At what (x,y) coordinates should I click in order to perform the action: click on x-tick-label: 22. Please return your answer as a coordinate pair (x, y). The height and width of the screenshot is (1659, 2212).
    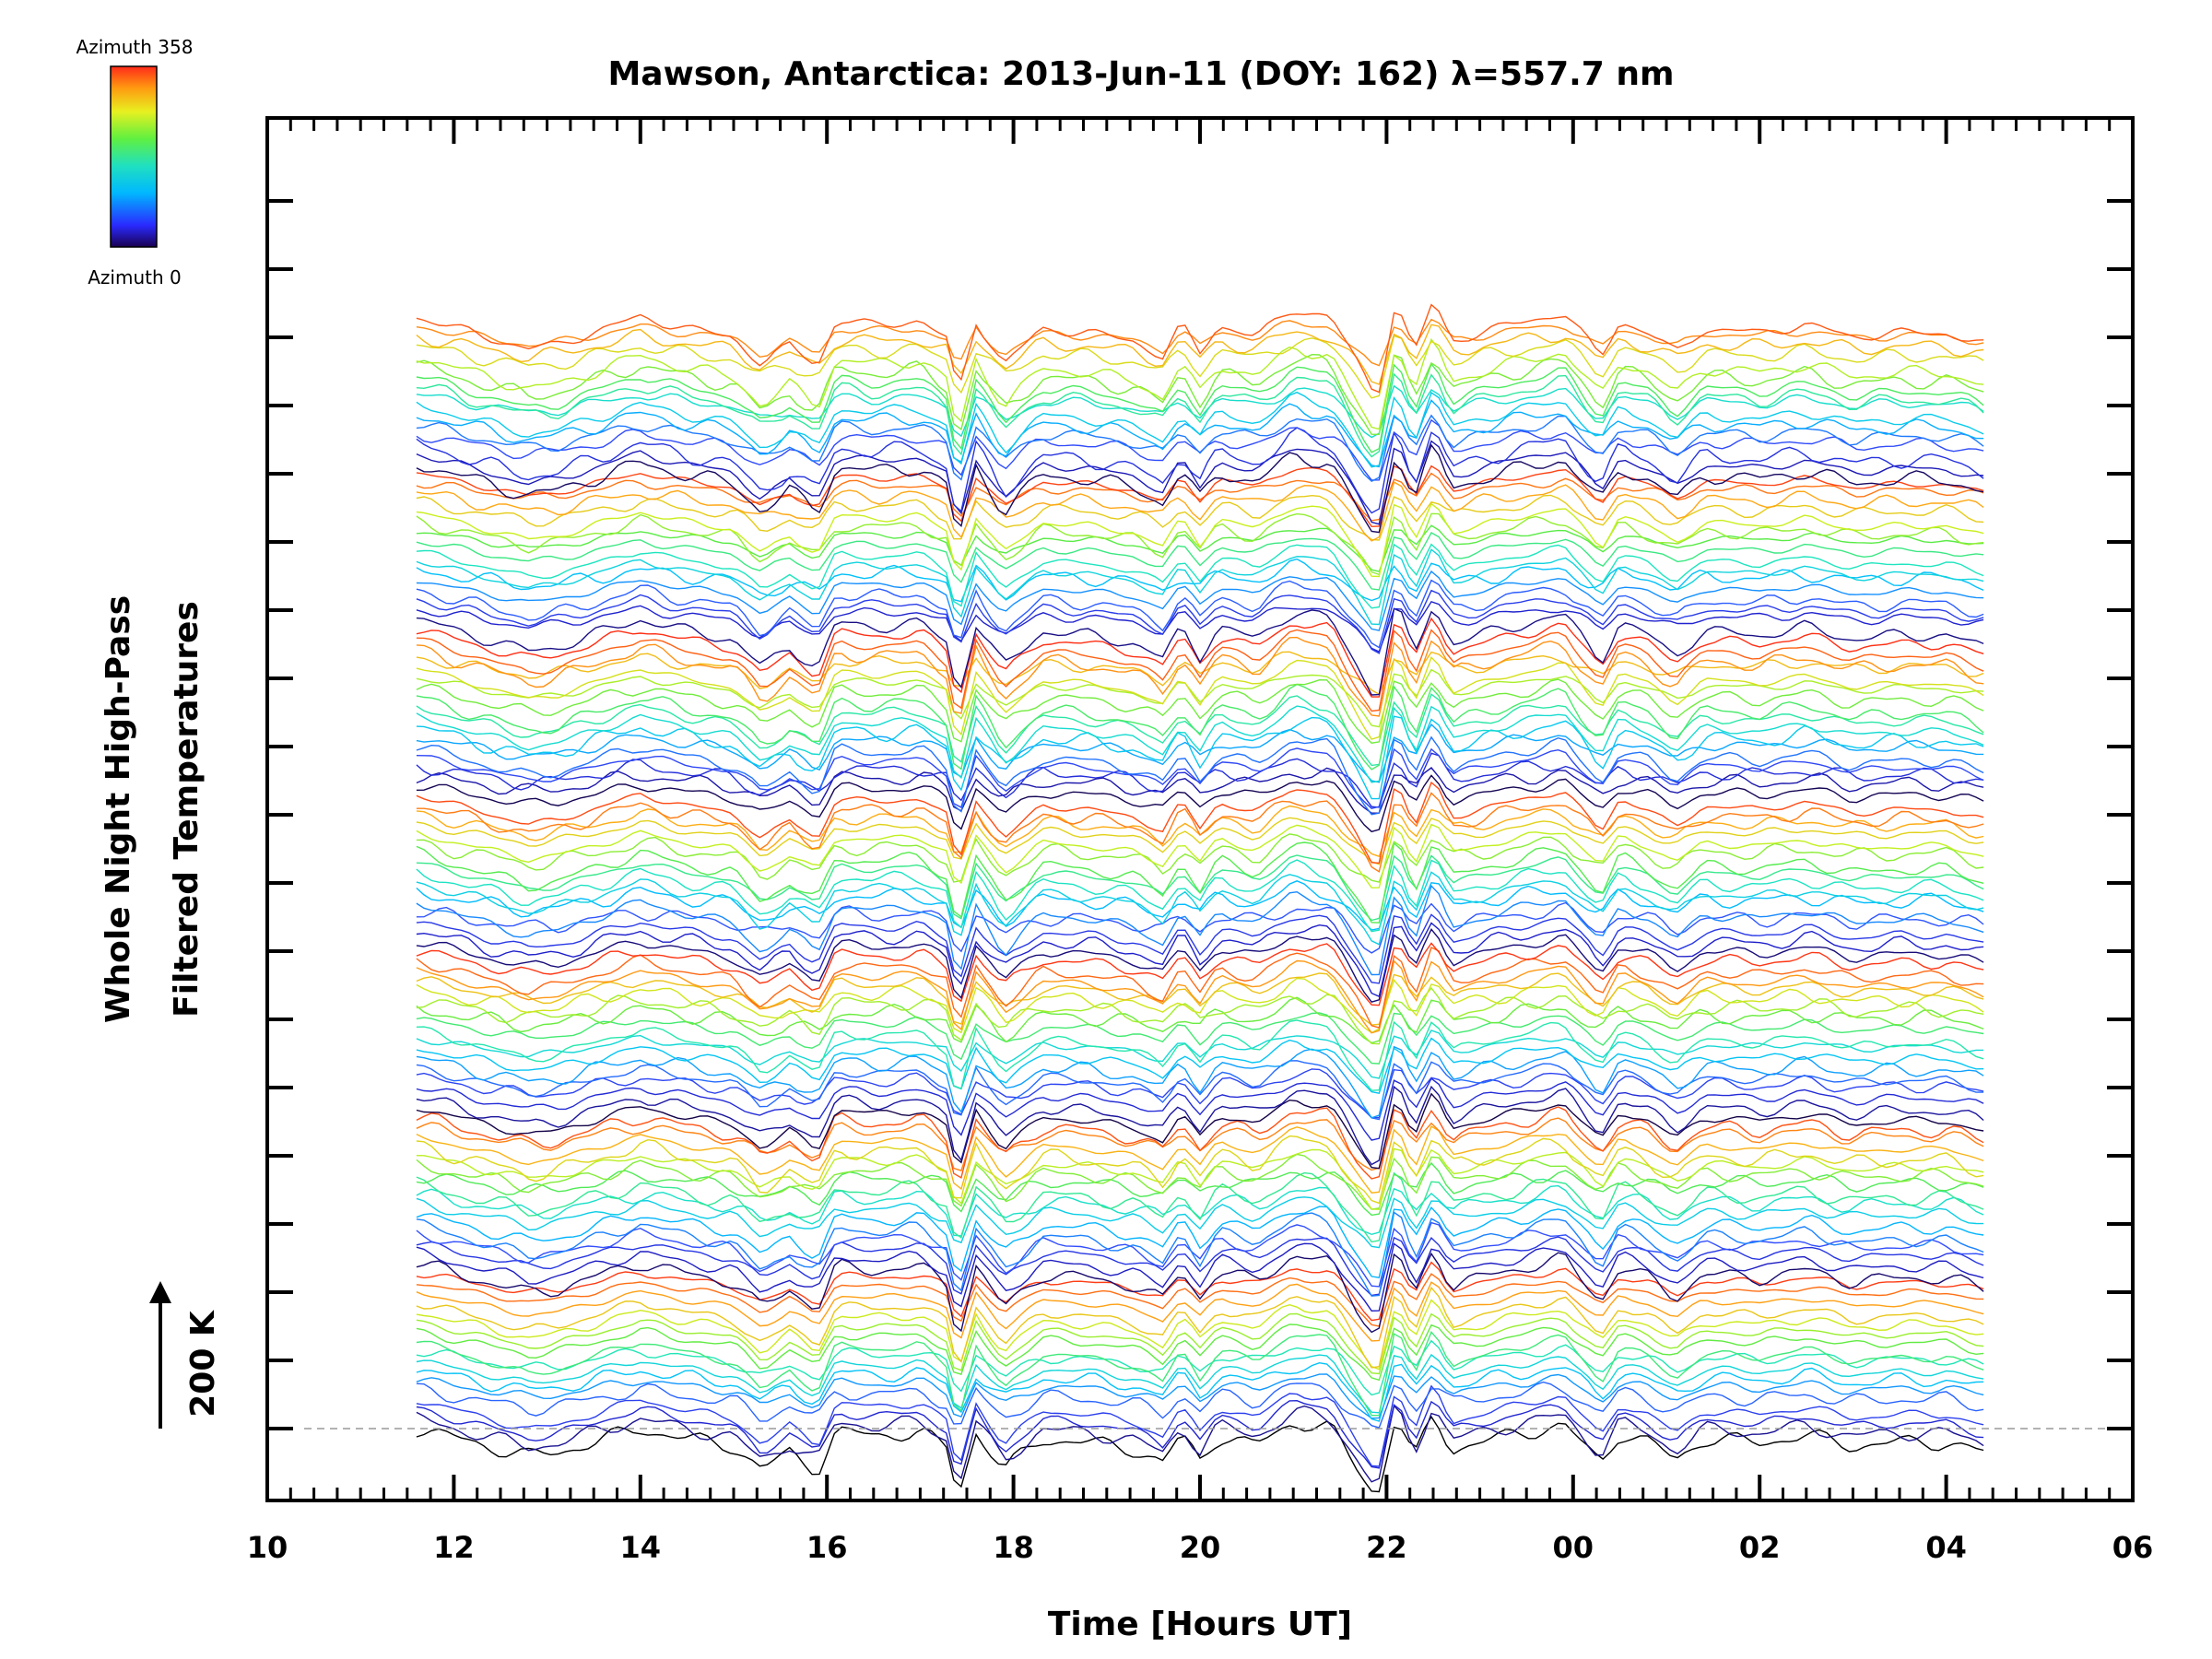
    Looking at the image, I should click on (1386, 1547).